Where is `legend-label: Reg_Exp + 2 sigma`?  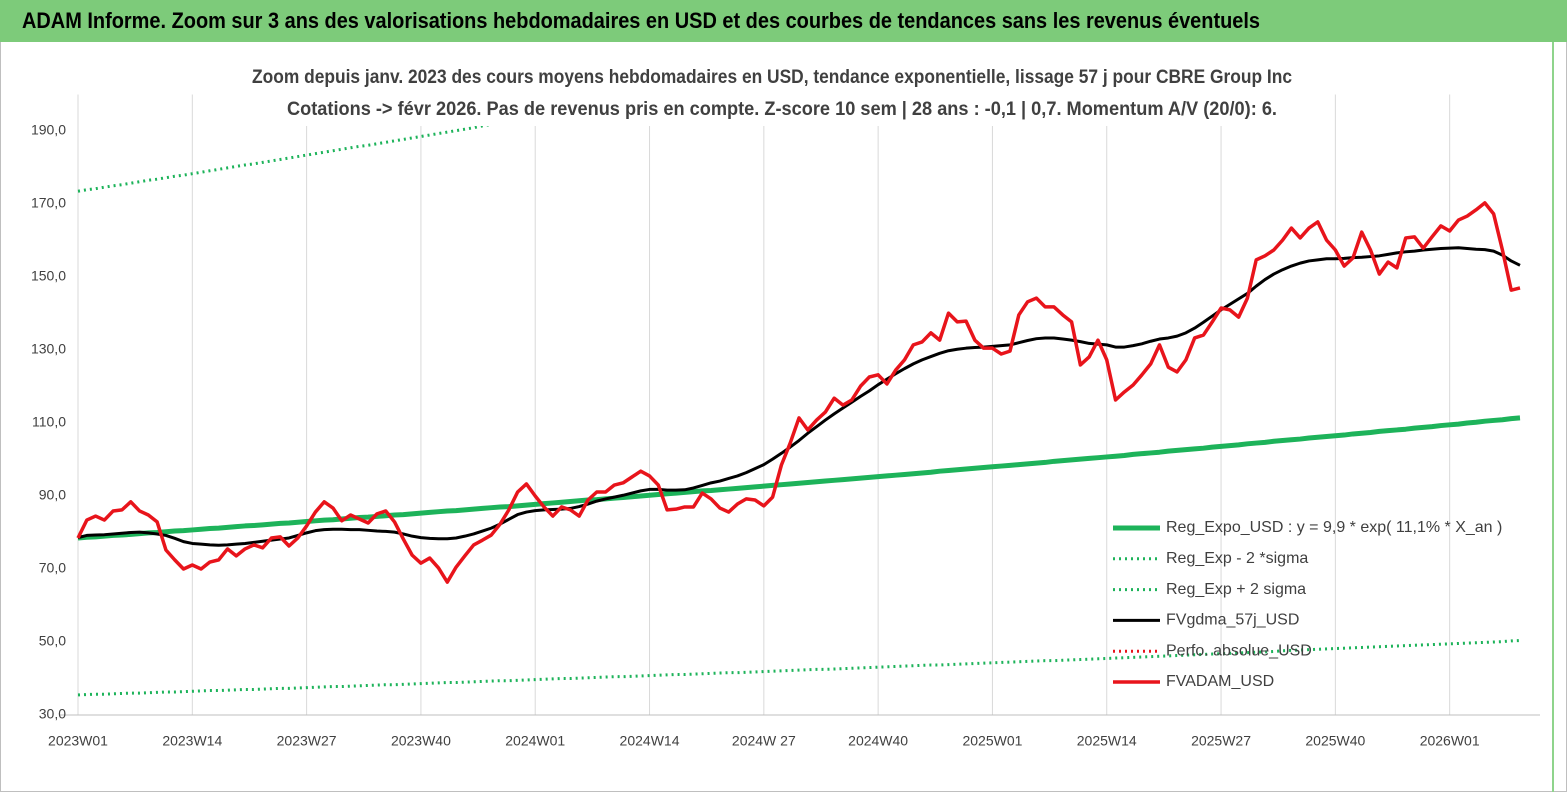
legend-label: Reg_Exp + 2 sigma is located at coordinates (1236, 589).